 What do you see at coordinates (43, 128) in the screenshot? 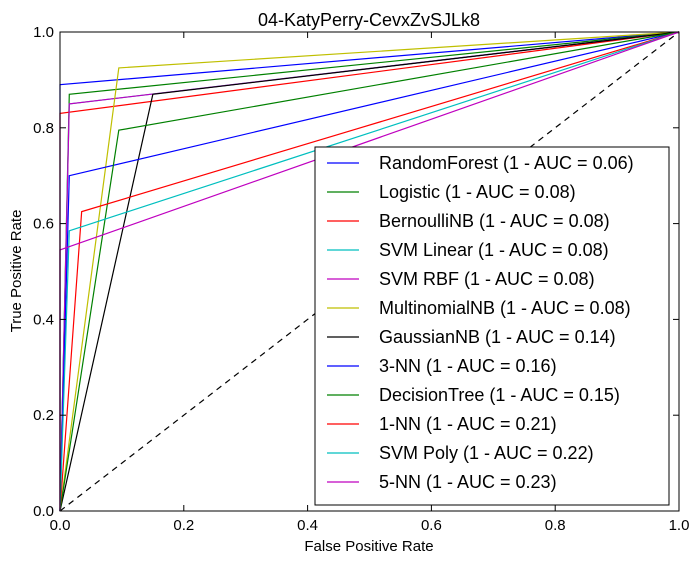
I see `y-tick-label-4: 0.8` at bounding box center [43, 128].